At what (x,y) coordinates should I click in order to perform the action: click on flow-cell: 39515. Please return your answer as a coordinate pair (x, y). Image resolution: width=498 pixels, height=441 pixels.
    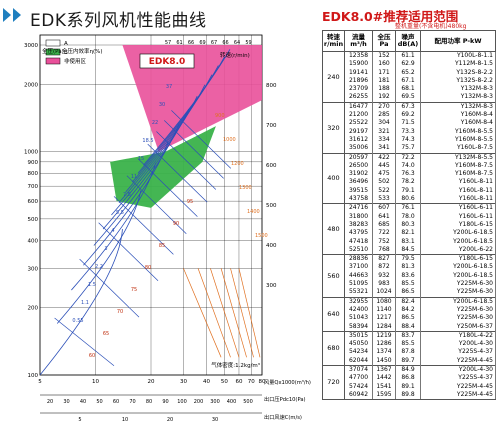
    Looking at the image, I should click on (358, 191).